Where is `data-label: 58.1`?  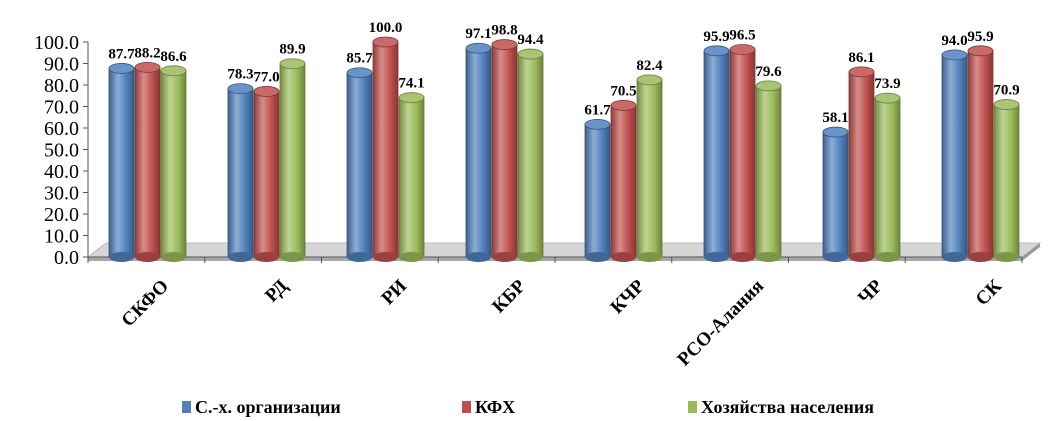 data-label: 58.1 is located at coordinates (835, 118).